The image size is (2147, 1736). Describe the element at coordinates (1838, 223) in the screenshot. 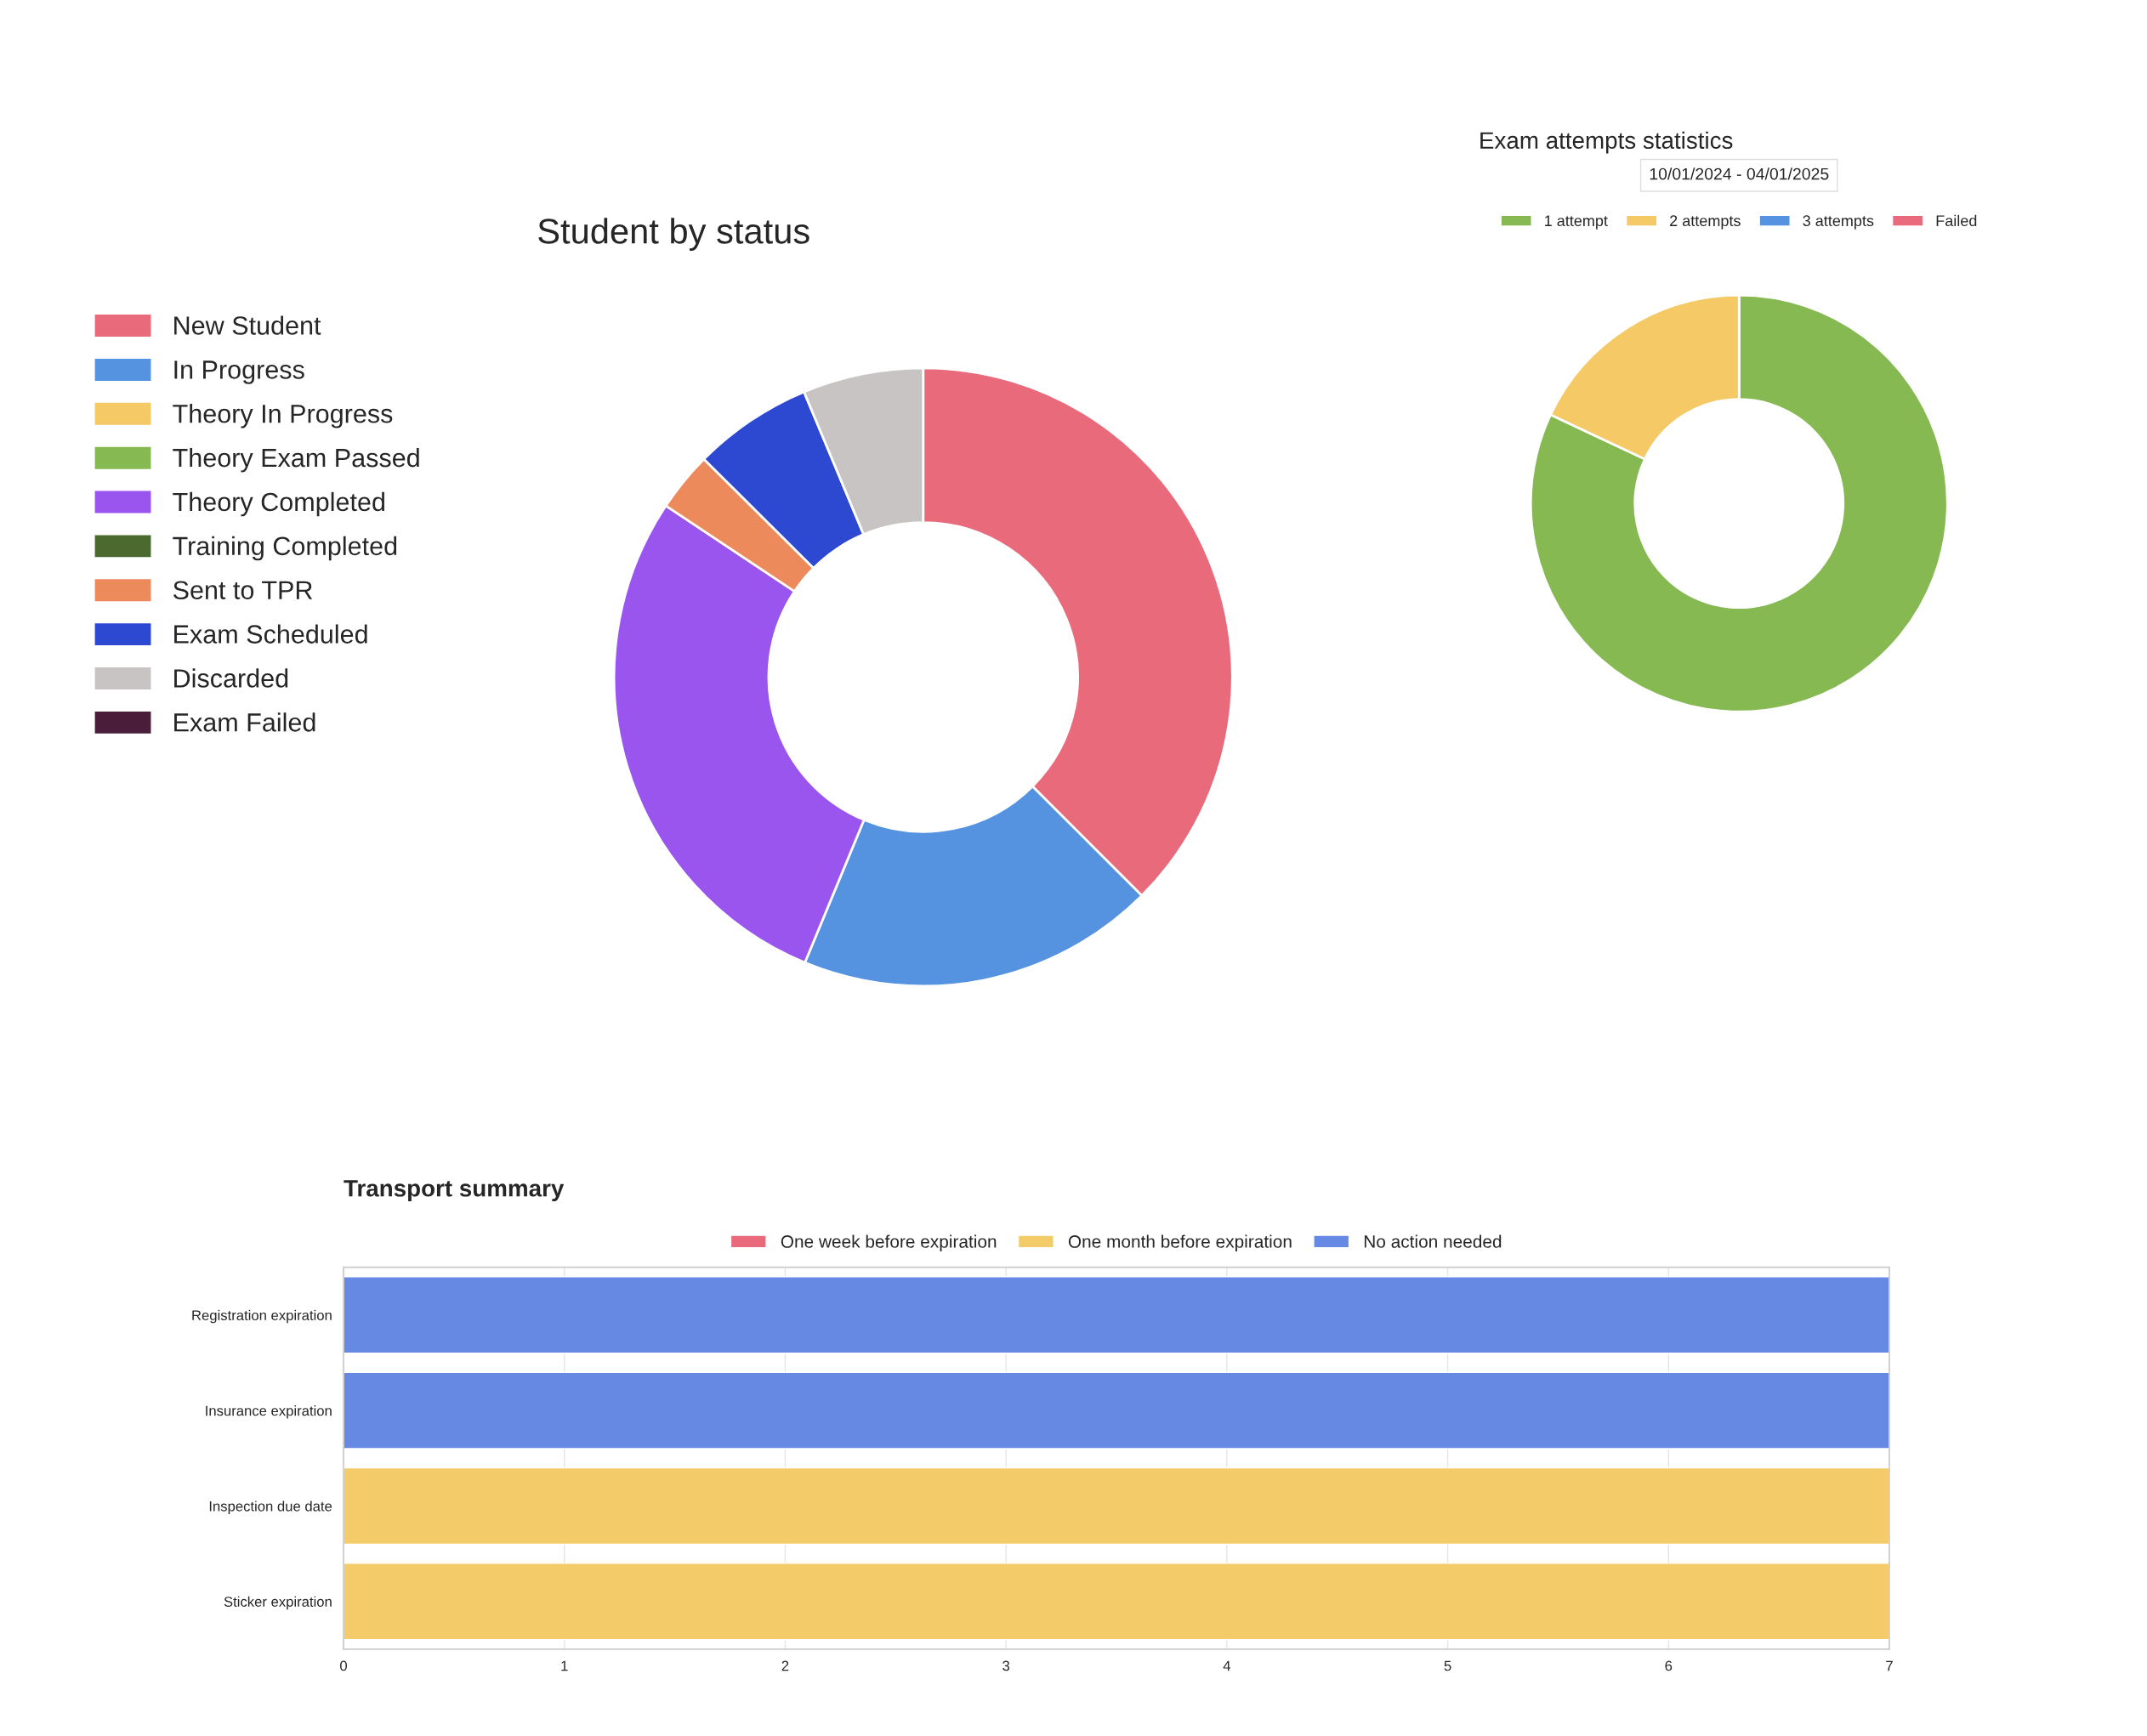

I see `legend-label: 3 attempts` at that location.